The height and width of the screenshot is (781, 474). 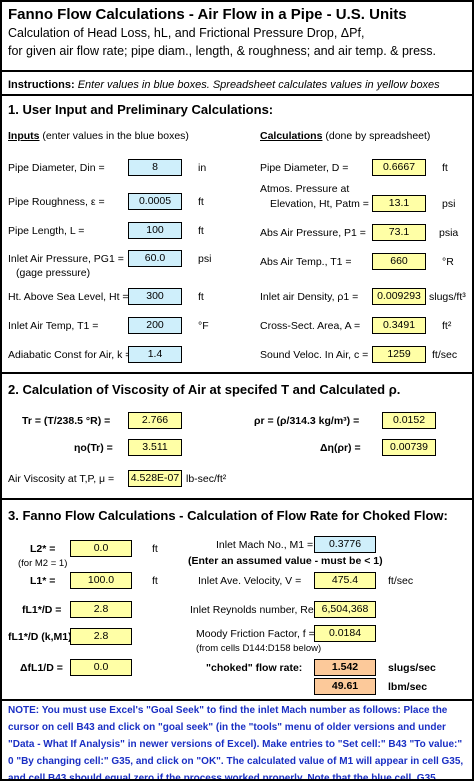 I want to click on flow-rate-slugs: 1.542, so click(x=345, y=667).